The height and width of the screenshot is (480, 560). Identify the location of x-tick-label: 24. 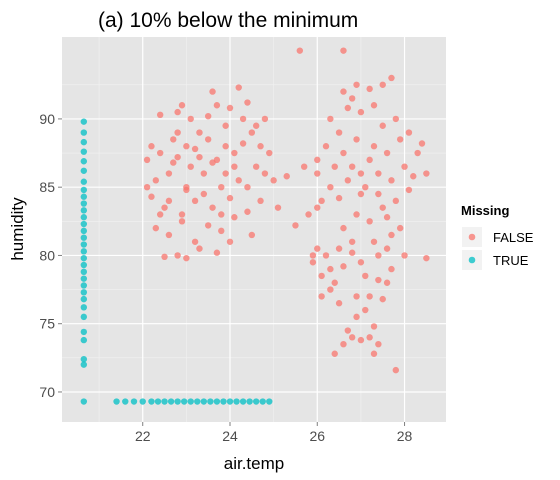
(230, 436).